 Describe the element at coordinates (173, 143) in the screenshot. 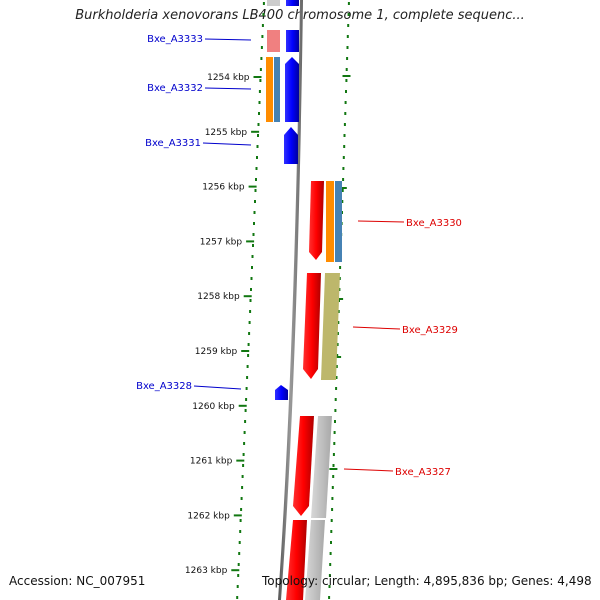

I see `gene-label-bxe-a3331: Bxe_A3331` at that location.